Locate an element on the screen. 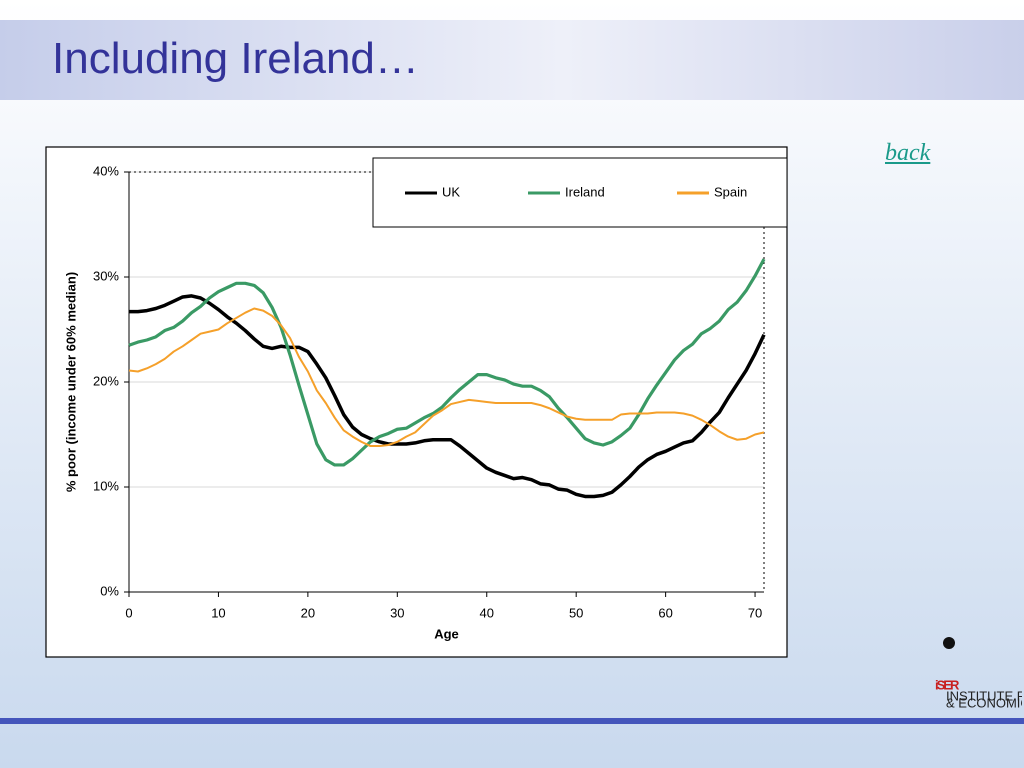 The width and height of the screenshot is (1024, 768). y-tick-label: 30% is located at coordinates (106, 275).